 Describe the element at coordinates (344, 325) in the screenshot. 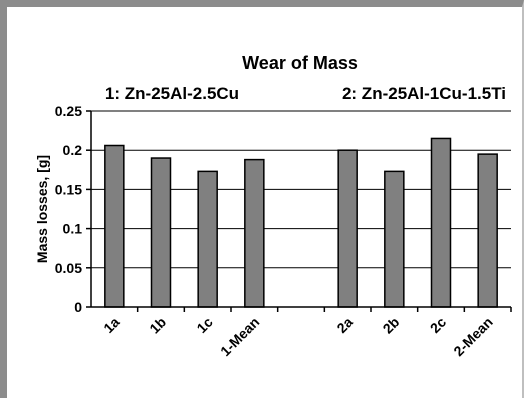

I see `x-tick-label: 2a` at that location.